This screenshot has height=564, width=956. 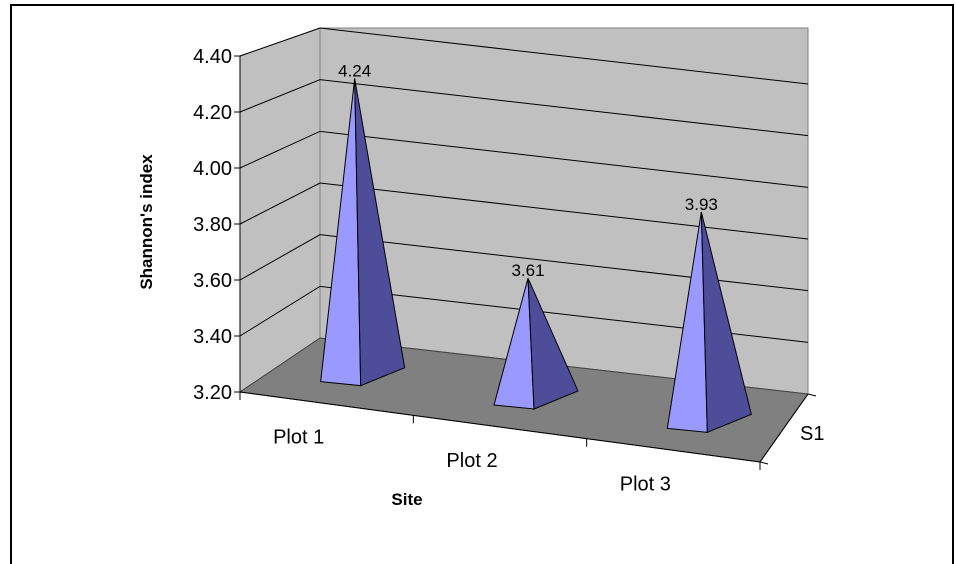 What do you see at coordinates (212, 57) in the screenshot?
I see `y-tick-label: 4.40` at bounding box center [212, 57].